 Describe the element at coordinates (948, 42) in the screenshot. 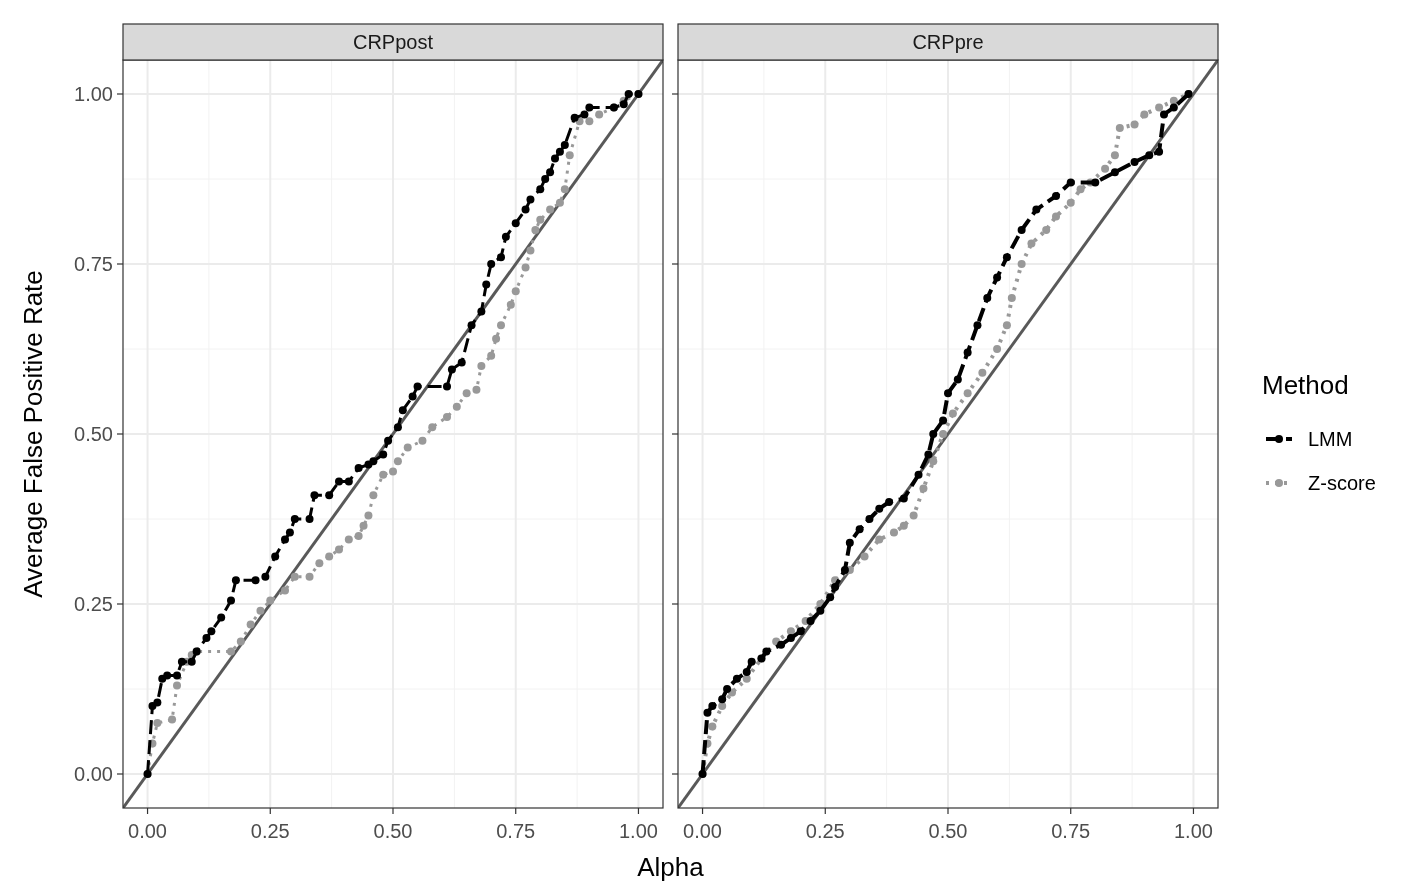

I see `chart-title: CRPpre` at that location.